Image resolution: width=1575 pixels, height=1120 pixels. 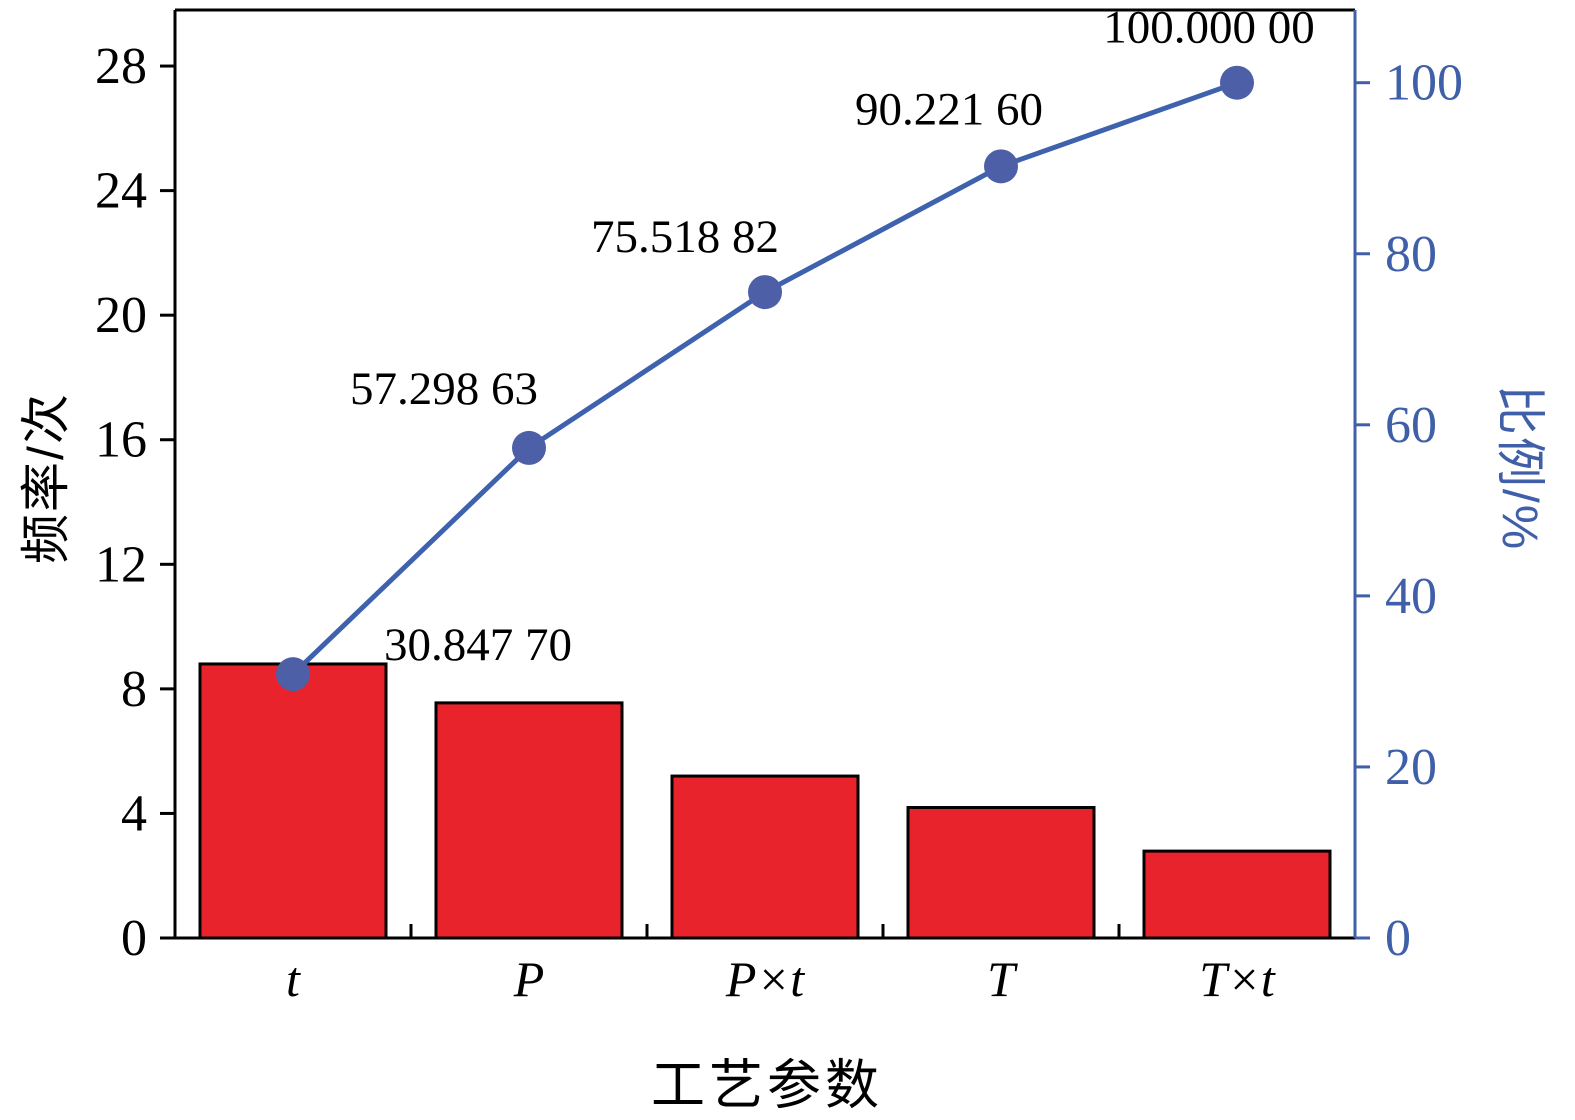 I want to click on left-tick-label: 16, so click(x=121, y=440).